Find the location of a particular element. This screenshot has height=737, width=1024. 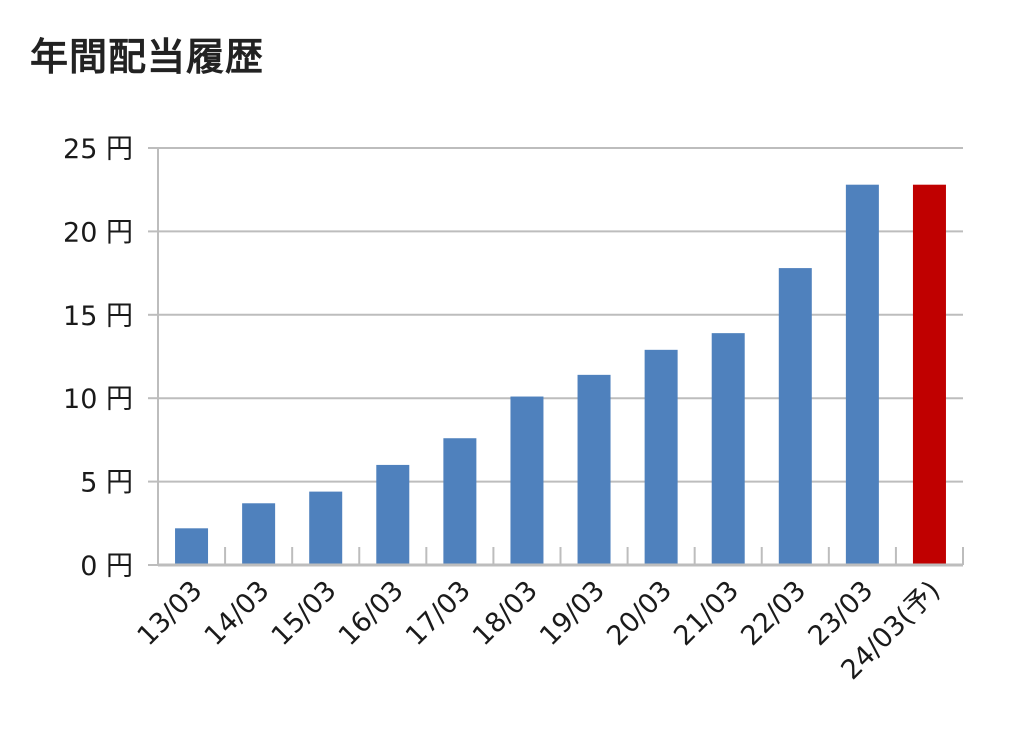

x-tick-label: 13/03 is located at coordinates (170, 613).